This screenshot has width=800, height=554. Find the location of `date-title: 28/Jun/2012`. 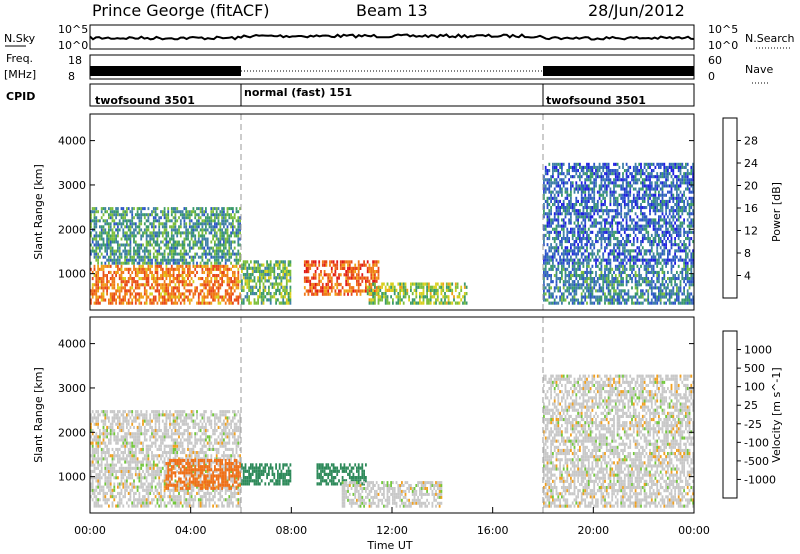

date-title: 28/Jun/2012 is located at coordinates (636, 10).